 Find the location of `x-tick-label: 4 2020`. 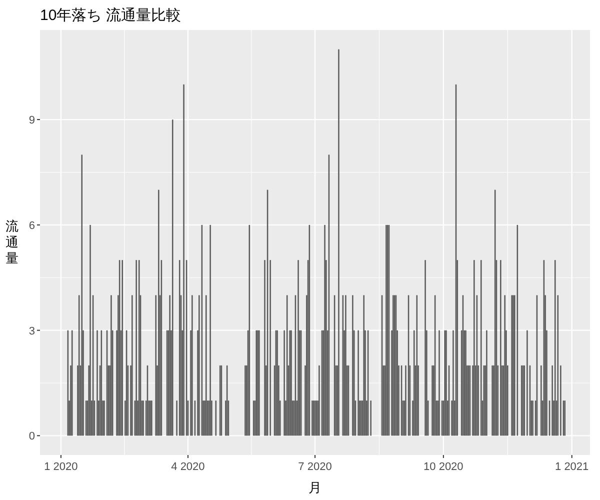

x-tick-label: 4 2020 is located at coordinates (188, 467).